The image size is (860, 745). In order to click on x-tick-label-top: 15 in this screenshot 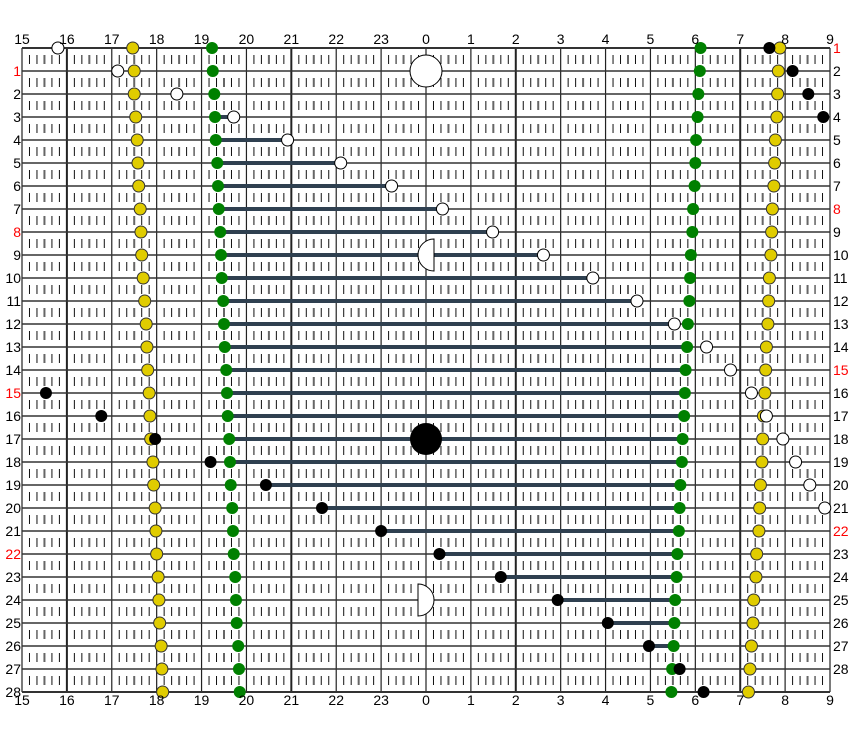, I will do `click(22, 39)`.